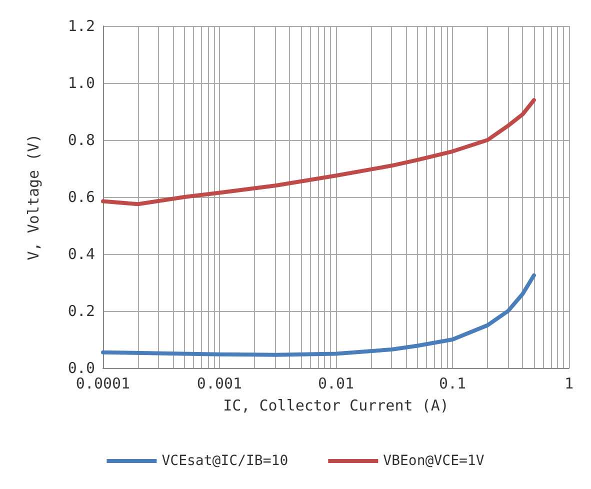 The height and width of the screenshot is (489, 591). I want to click on y-tick-label: 0.2, so click(81, 311).